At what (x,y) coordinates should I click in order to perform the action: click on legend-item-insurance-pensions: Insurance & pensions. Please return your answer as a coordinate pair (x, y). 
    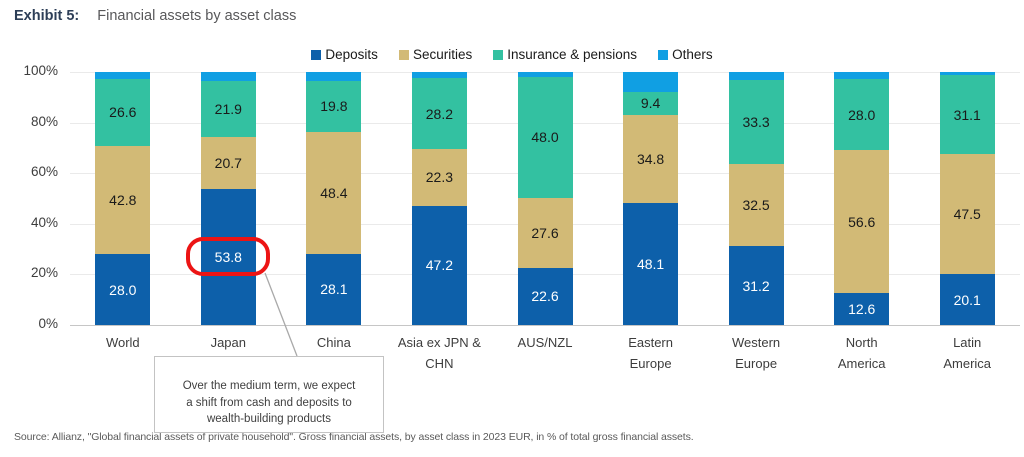
    Looking at the image, I should click on (565, 54).